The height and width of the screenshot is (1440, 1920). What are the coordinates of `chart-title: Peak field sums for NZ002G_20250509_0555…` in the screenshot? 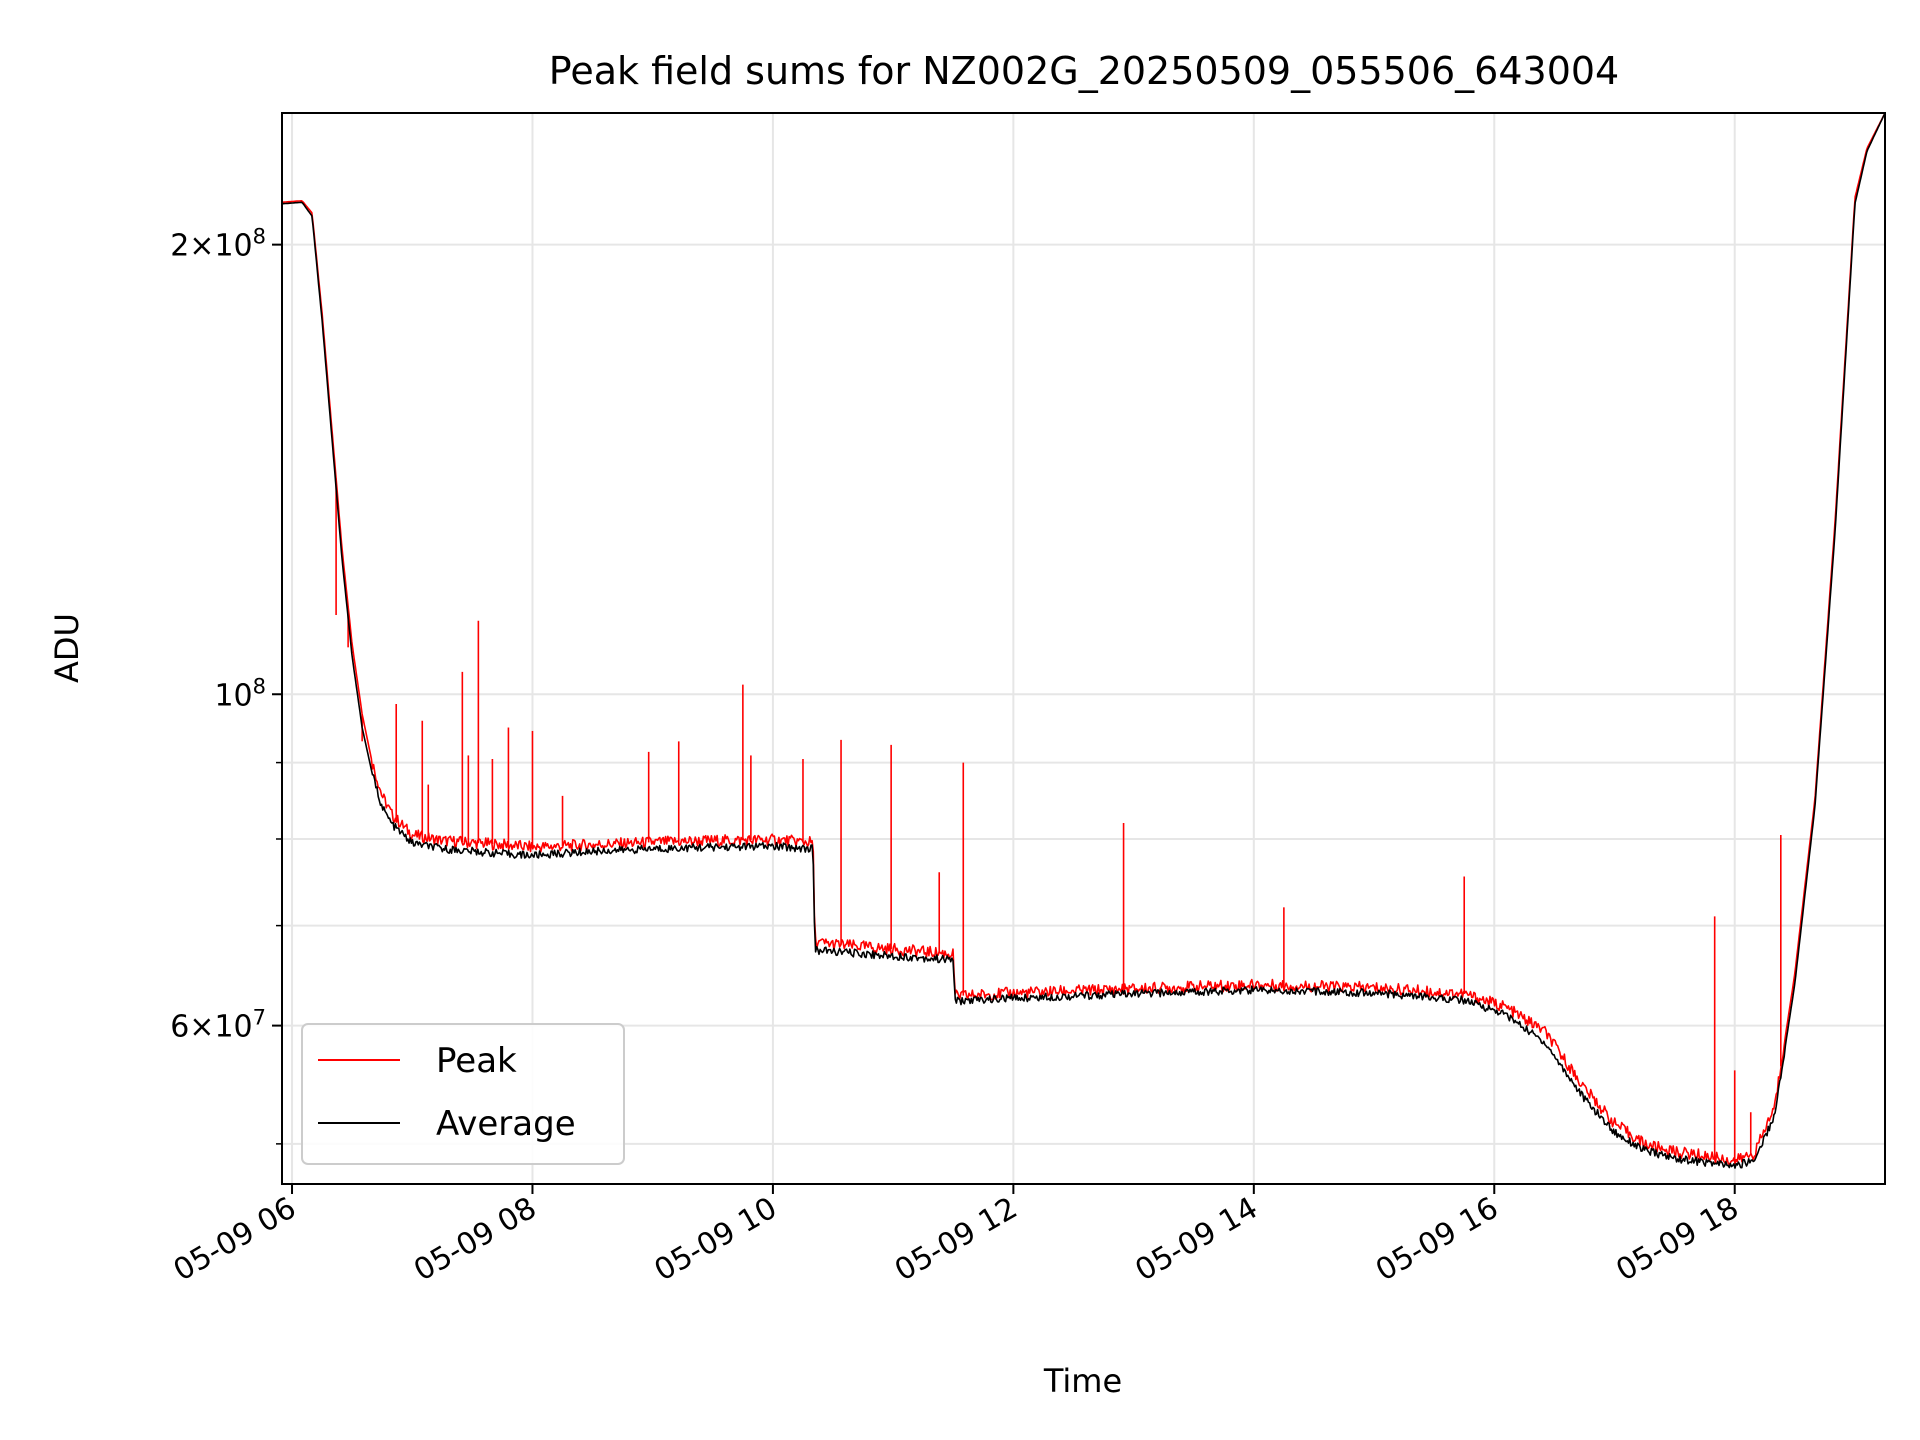 It's located at (1084, 71).